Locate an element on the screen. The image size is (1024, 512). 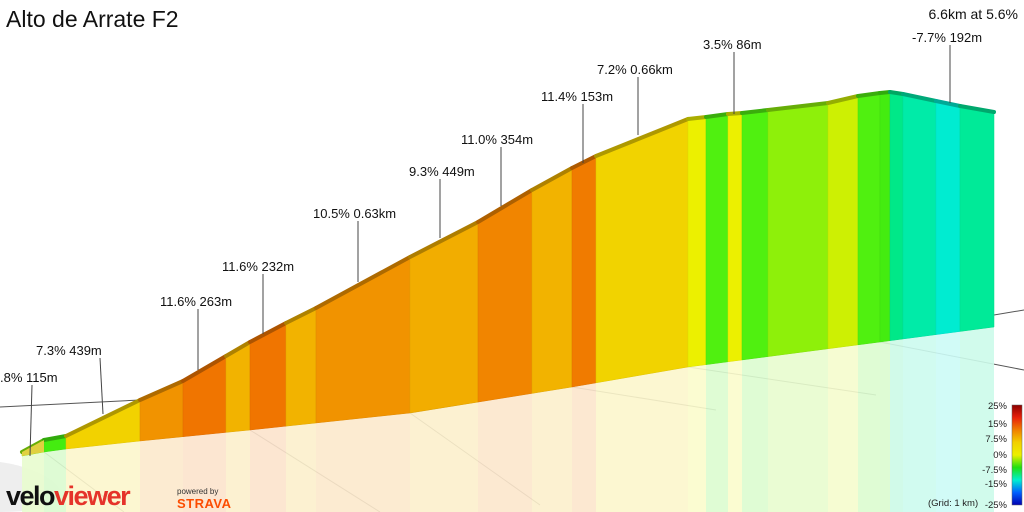
legend-label-0: 25% is located at coordinates (998, 406).